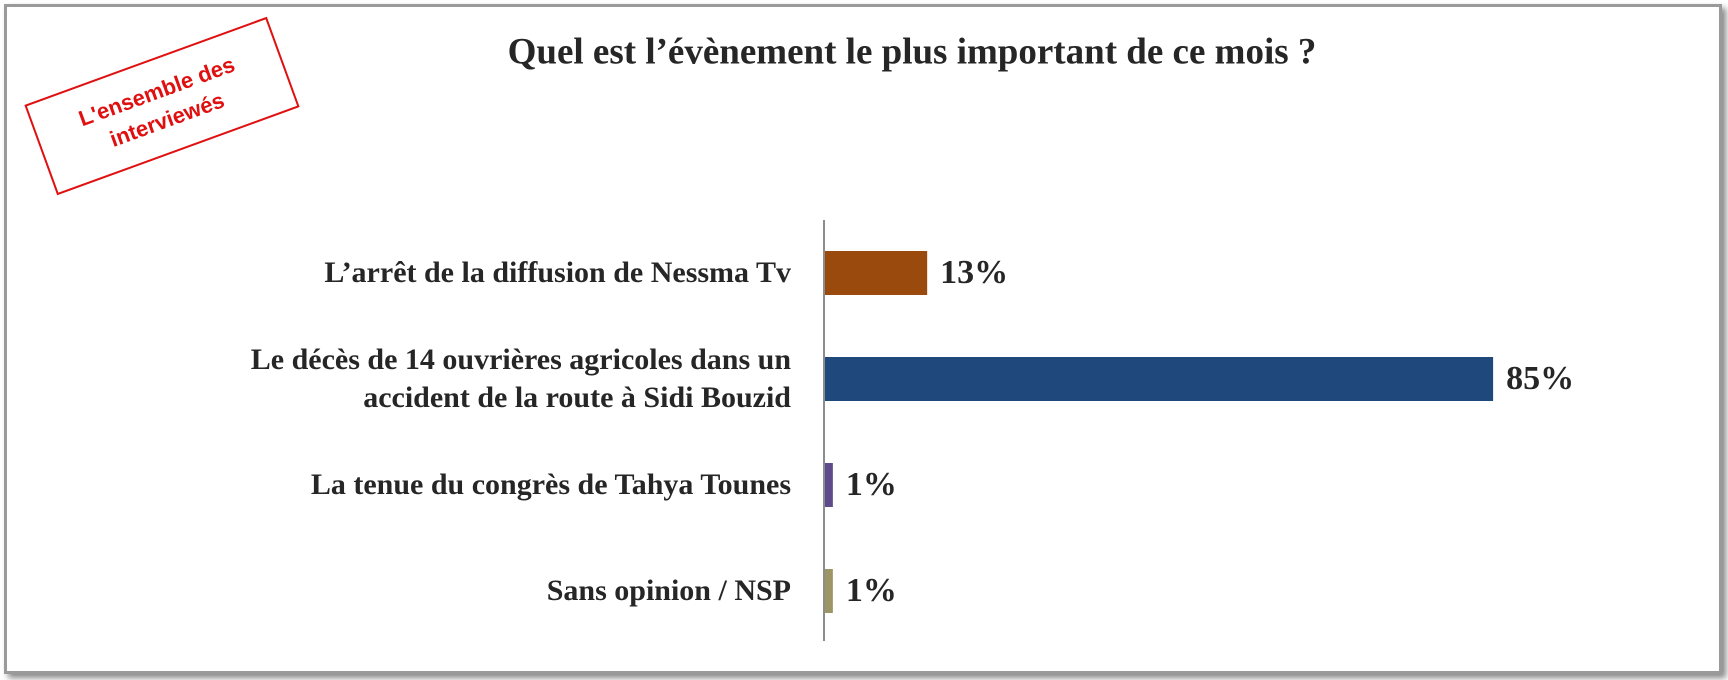  What do you see at coordinates (668, 590) in the screenshot?
I see `category-label: Sans opinion / NSP` at bounding box center [668, 590].